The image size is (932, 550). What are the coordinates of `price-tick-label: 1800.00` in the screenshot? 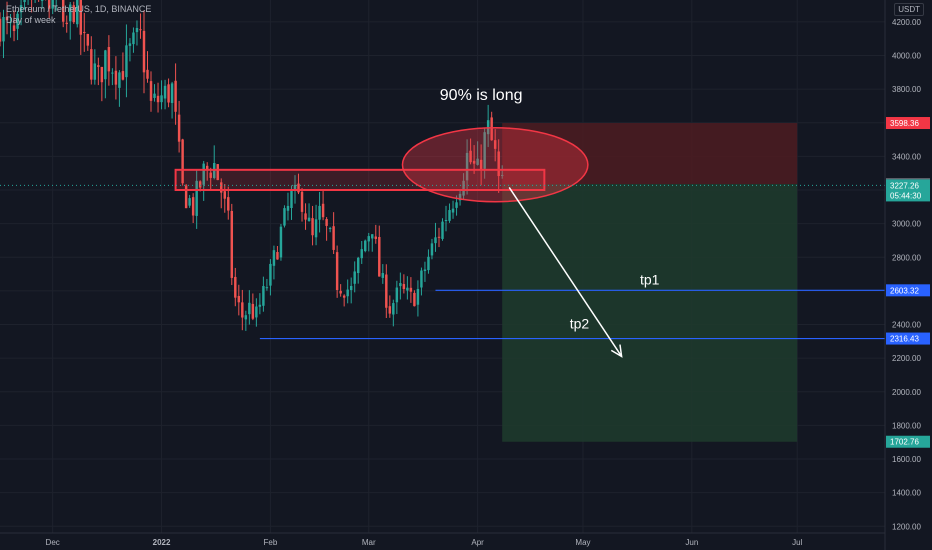 It's located at (906, 425).